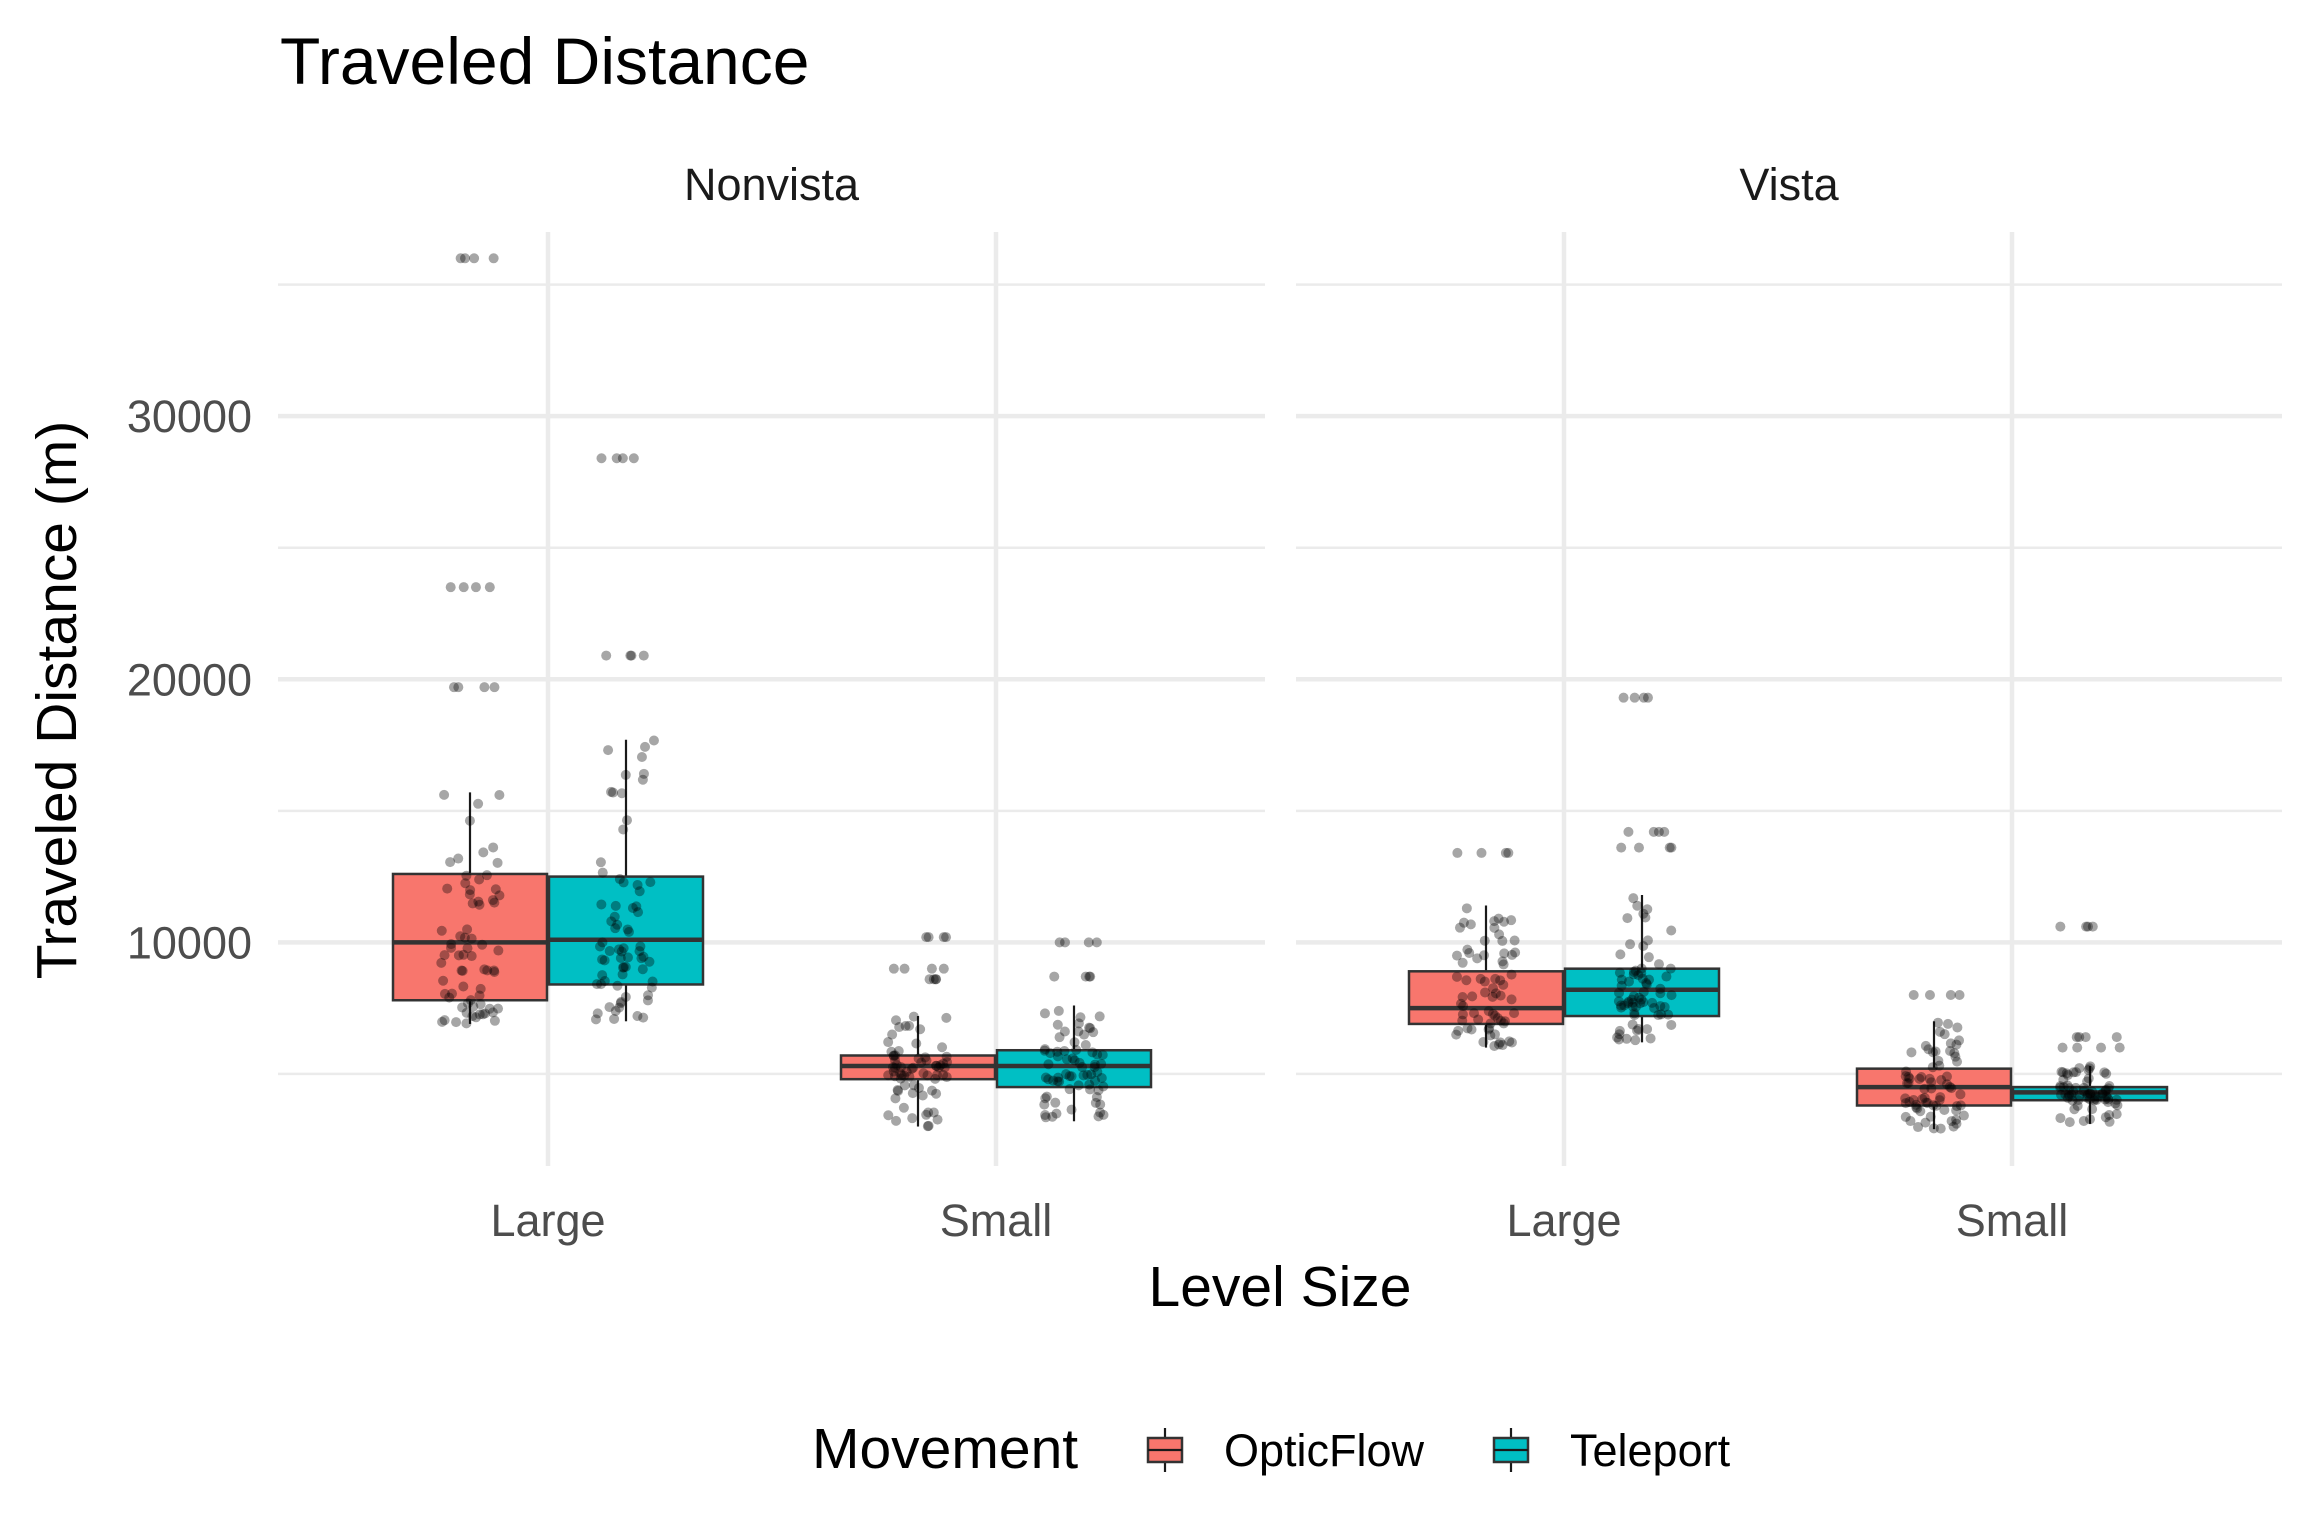 Image resolution: width=2304 pixels, height=1536 pixels. What do you see at coordinates (626, 930) in the screenshot?
I see `box-body` at bounding box center [626, 930].